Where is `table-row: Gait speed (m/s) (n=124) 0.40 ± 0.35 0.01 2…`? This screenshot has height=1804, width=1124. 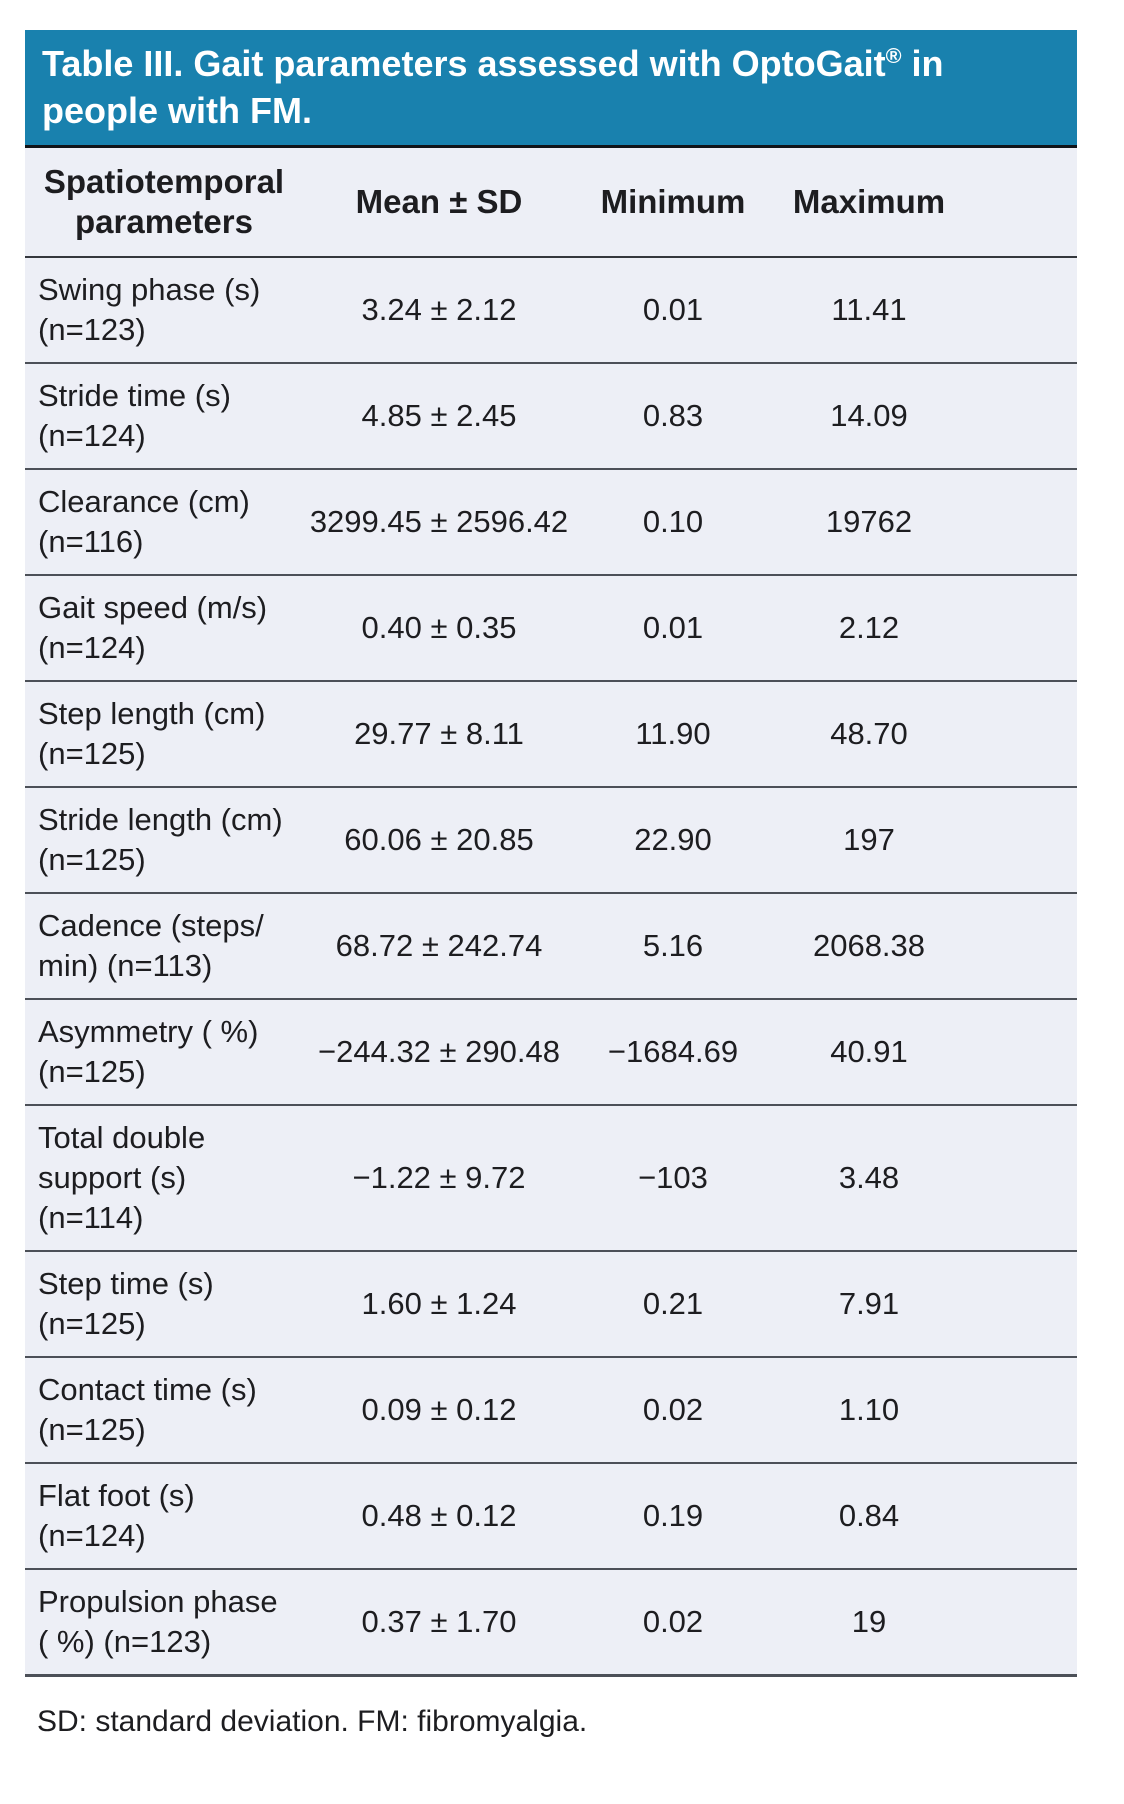 table-row: Gait speed (m/s) (n=124) 0.40 ± 0.35 0.01 2… is located at coordinates (551, 628).